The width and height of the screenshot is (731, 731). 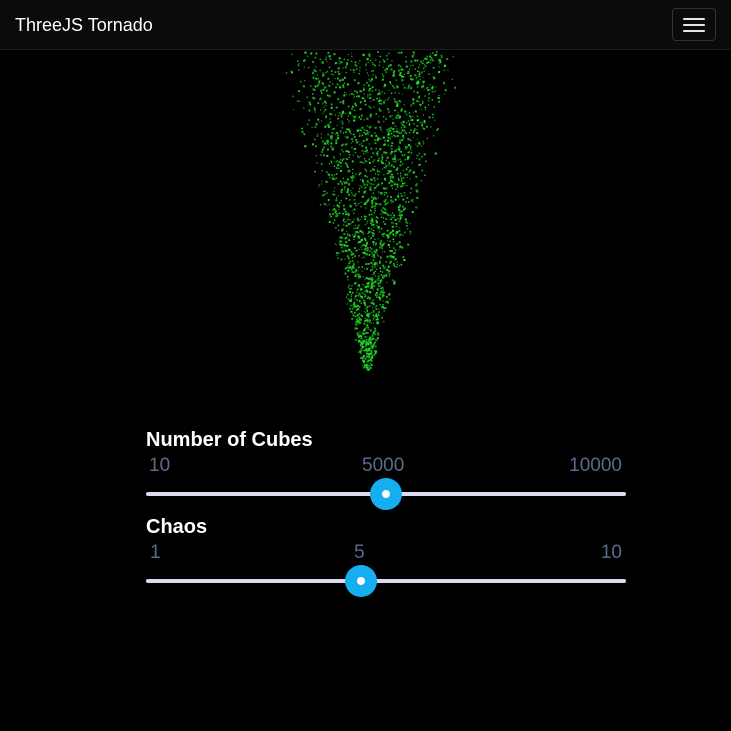 I want to click on navbar-brand: ThreeJS Tornado, so click(x=84, y=25).